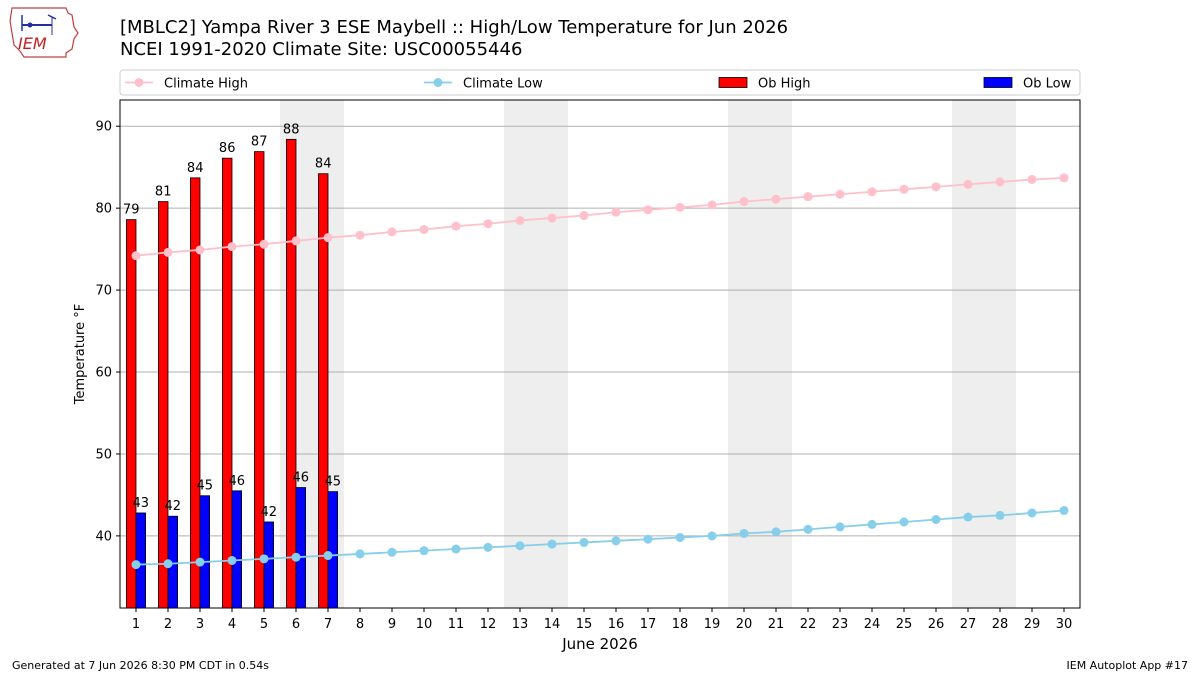 The width and height of the screenshot is (1200, 675). What do you see at coordinates (195, 168) in the screenshot?
I see `ob-high-label: 84` at bounding box center [195, 168].